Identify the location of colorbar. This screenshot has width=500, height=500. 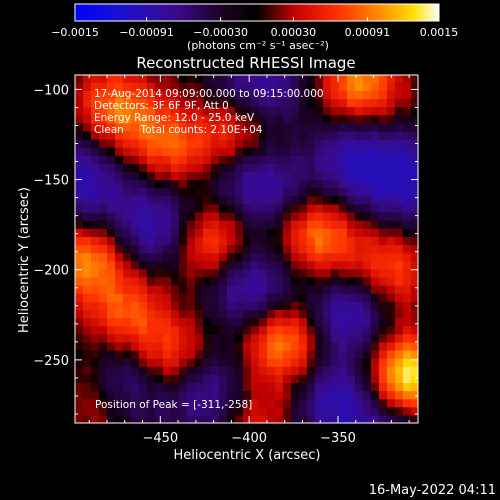
(257, 12).